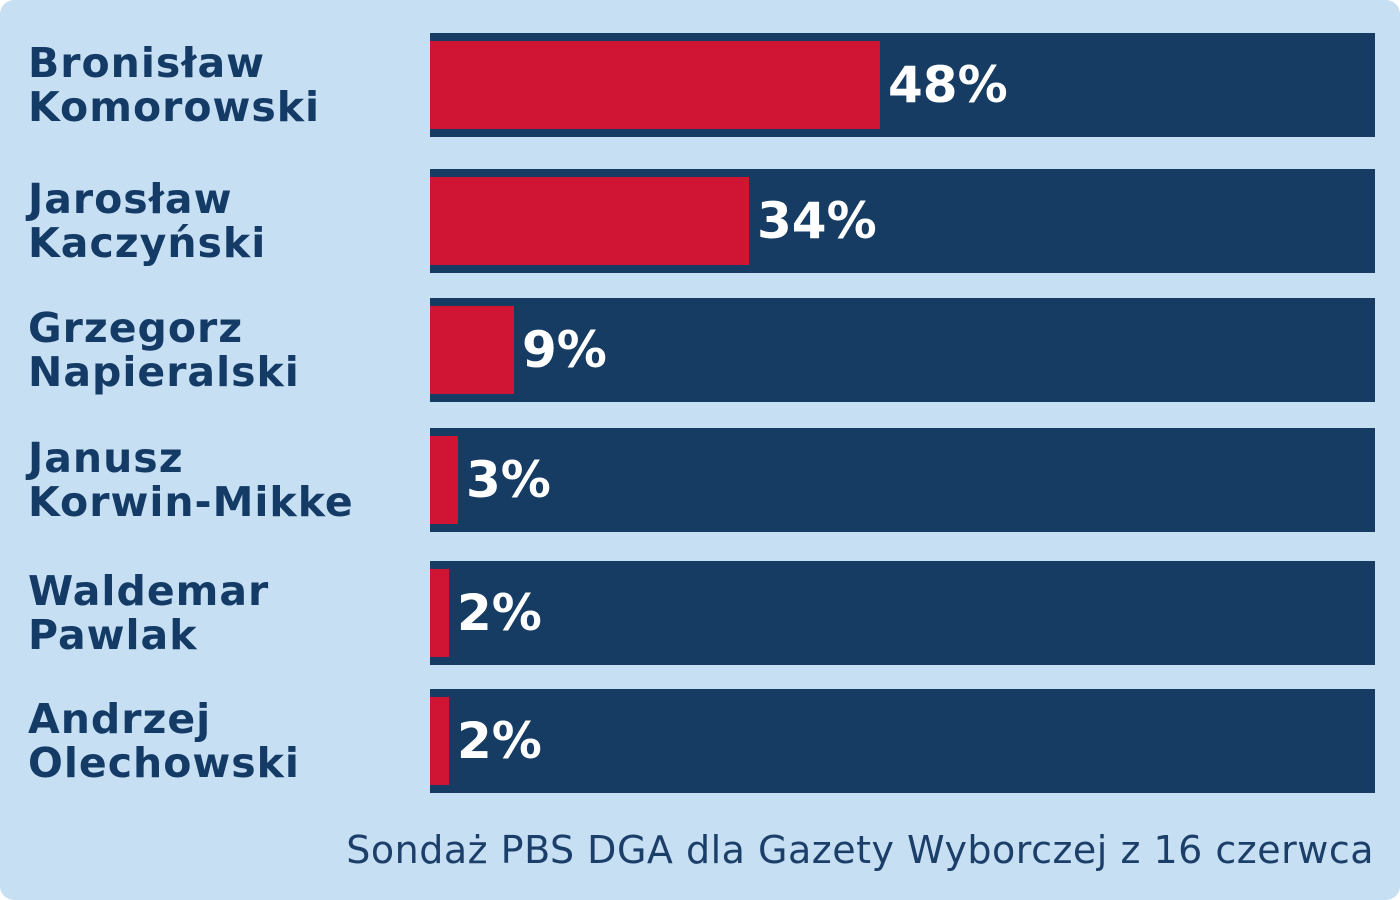 Image resolution: width=1400 pixels, height=900 pixels. What do you see at coordinates (147, 63) in the screenshot?
I see `candidate-first-name: Bronisław` at bounding box center [147, 63].